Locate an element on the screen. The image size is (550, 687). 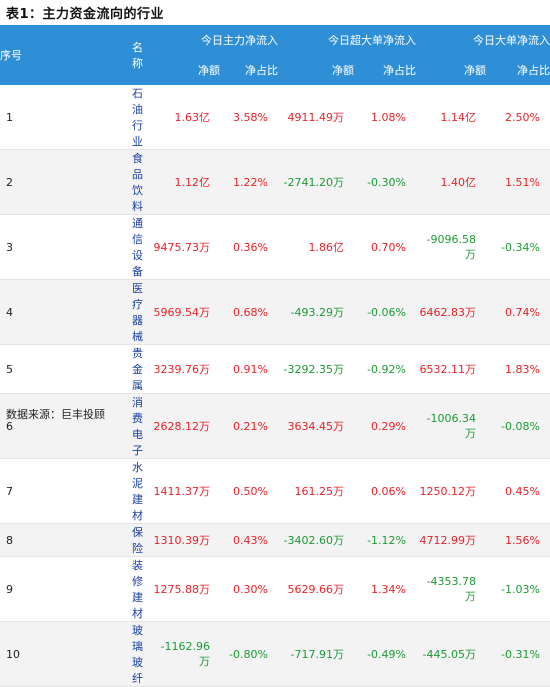
header-large-inflow: 今日大单净流入 is located at coordinates (483, 40).